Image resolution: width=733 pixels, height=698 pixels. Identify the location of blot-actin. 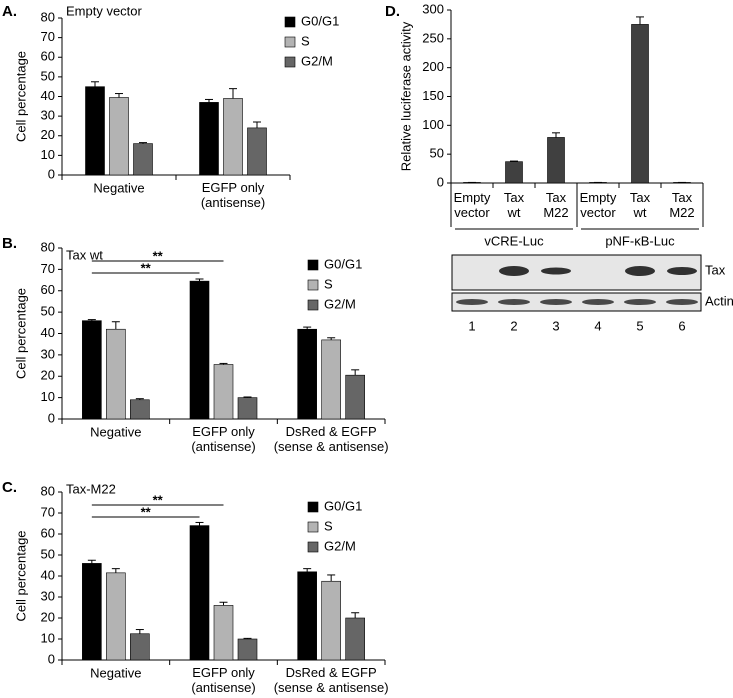
(576, 302).